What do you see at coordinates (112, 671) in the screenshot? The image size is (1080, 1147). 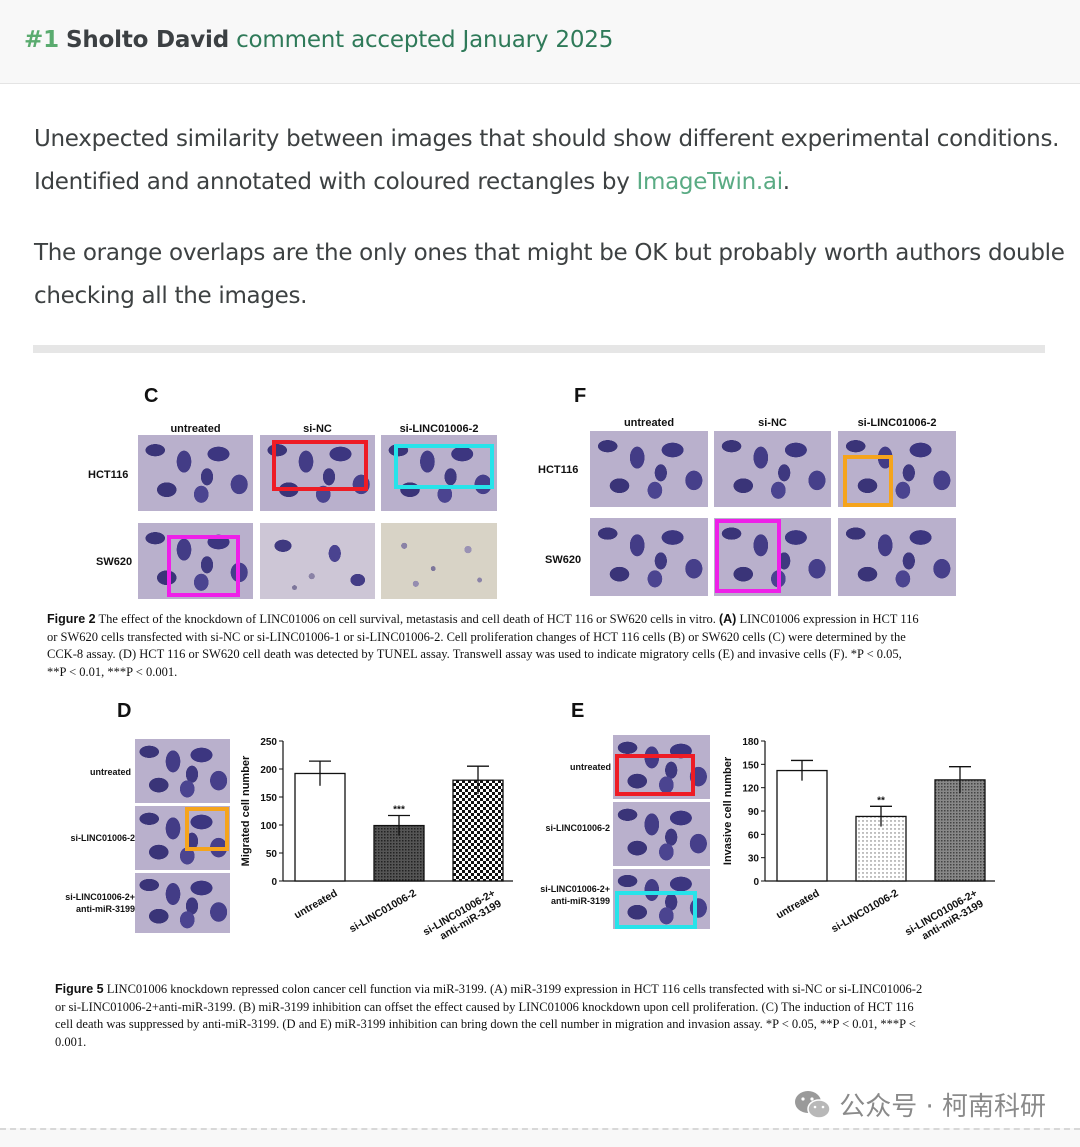 I see `figure-2-caption-text: **P < 0.01, ***P < 0.001.` at bounding box center [112, 671].